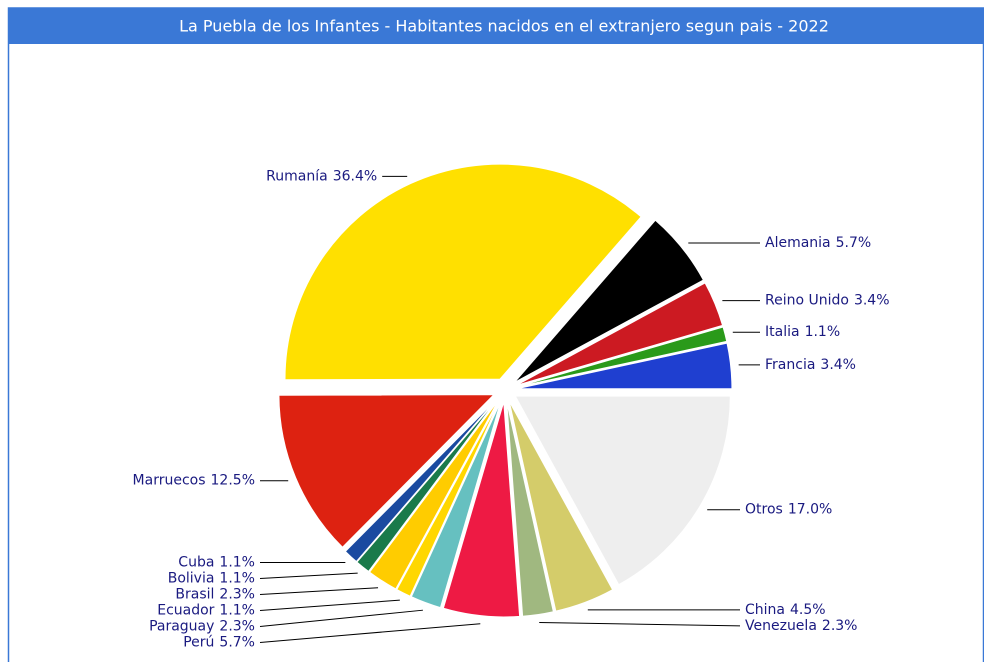 This screenshot has height=662, width=984. I want to click on slice-name: Bolivia, so click(191, 578).